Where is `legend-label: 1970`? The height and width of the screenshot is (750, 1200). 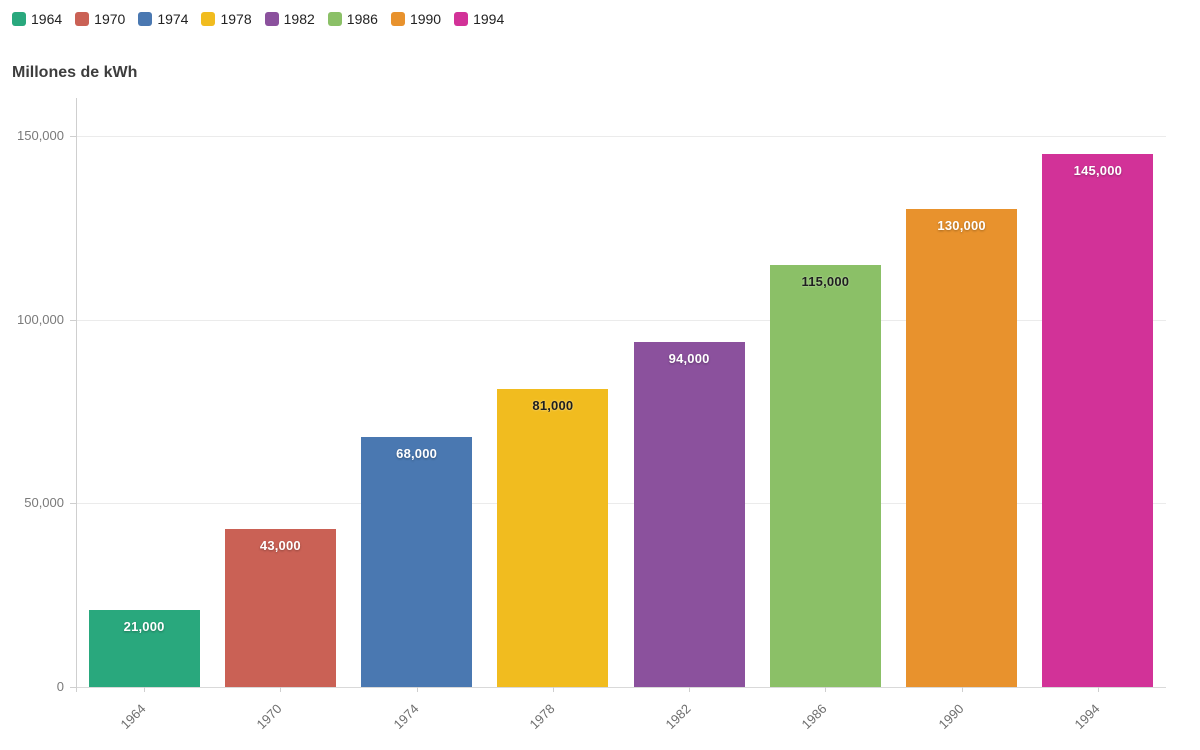
legend-label: 1970 is located at coordinates (110, 19).